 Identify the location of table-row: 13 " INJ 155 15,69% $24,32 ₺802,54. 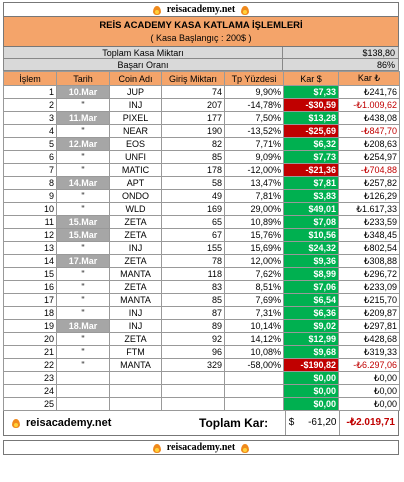
(201, 248).